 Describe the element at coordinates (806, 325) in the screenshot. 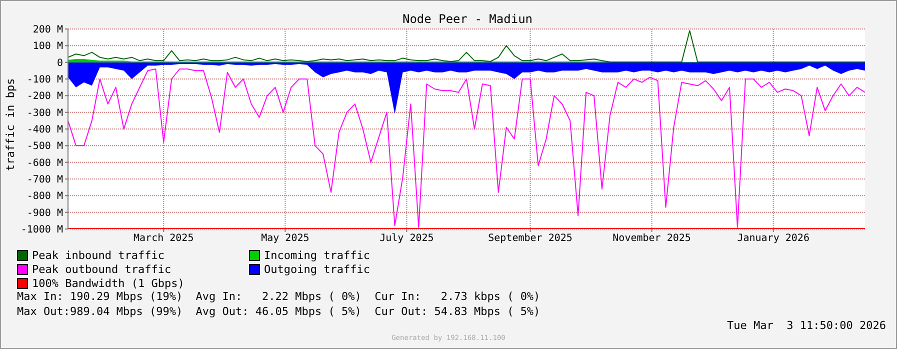

I see `text: Tue Mar 3 11:50:00 2026` at that location.